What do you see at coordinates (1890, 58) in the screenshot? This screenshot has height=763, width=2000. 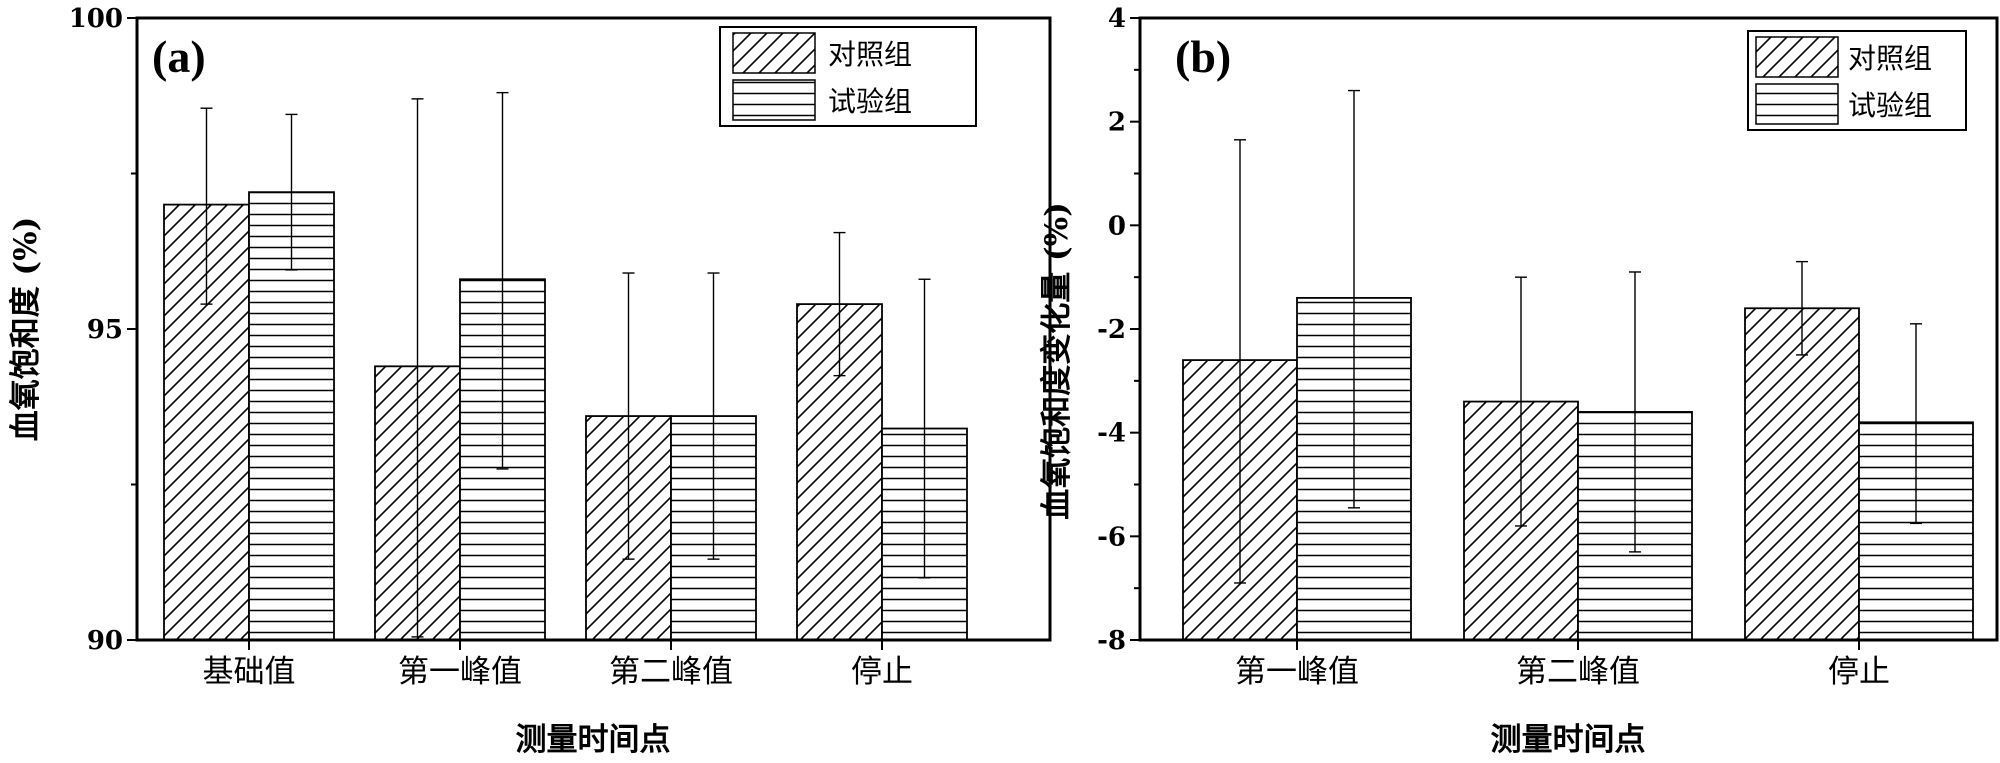 I see `panel-b-legend-label-control: 对照组` at bounding box center [1890, 58].